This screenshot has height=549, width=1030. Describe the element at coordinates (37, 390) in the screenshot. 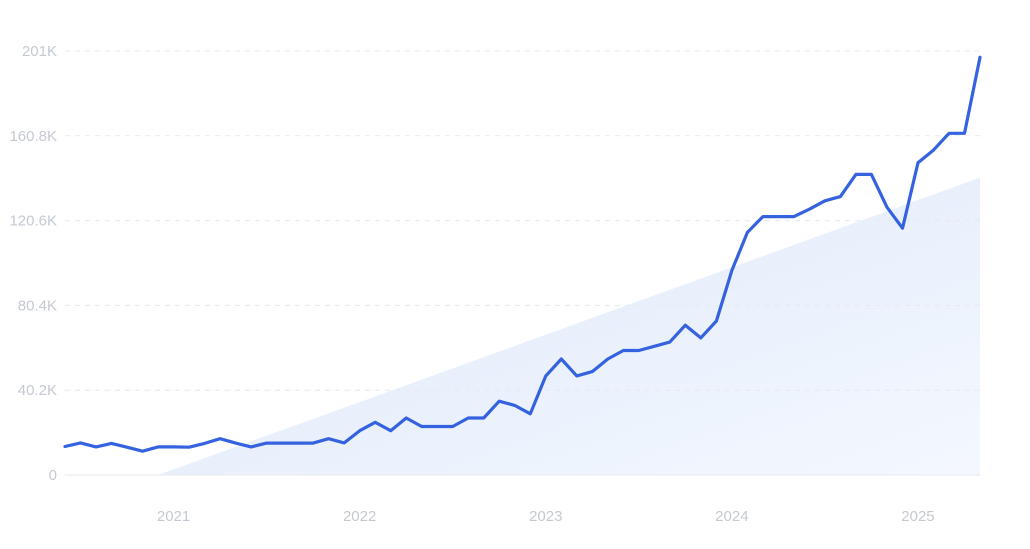

I see `y-tick-label: 40.2K` at that location.